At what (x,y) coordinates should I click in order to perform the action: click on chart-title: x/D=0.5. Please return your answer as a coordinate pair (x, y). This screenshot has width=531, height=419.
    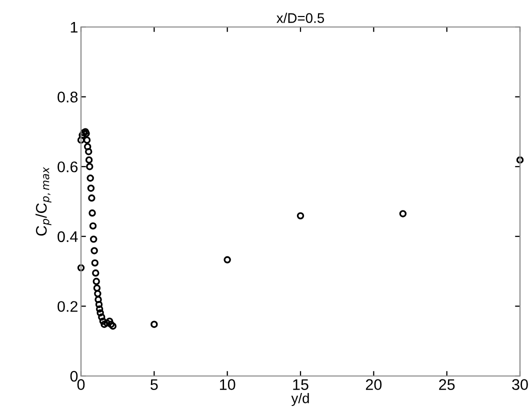
    Looking at the image, I should click on (300, 17).